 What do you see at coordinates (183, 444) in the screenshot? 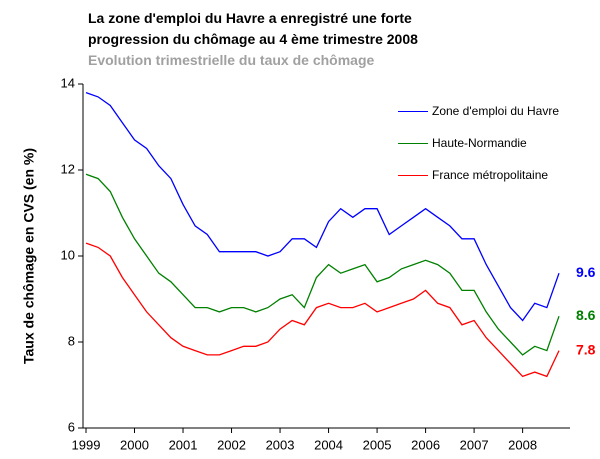
I see `x-tick-label: 2001` at bounding box center [183, 444].